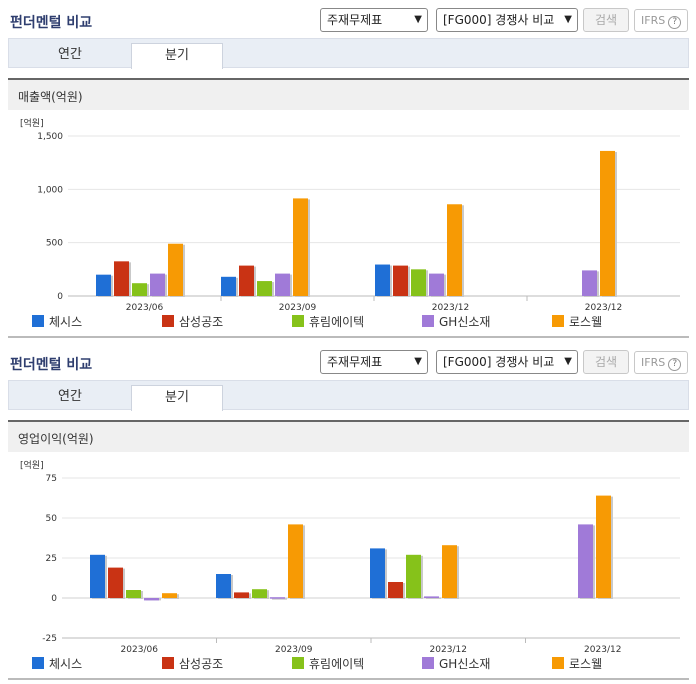 The image size is (696, 684). I want to click on section-title: 매출액(억원), so click(50, 97).